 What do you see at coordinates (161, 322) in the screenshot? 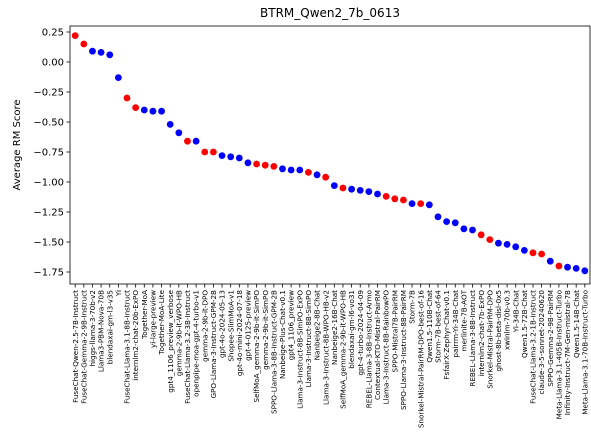
I see `x-tick-label: Together-MoA-Lite` at bounding box center [161, 322].